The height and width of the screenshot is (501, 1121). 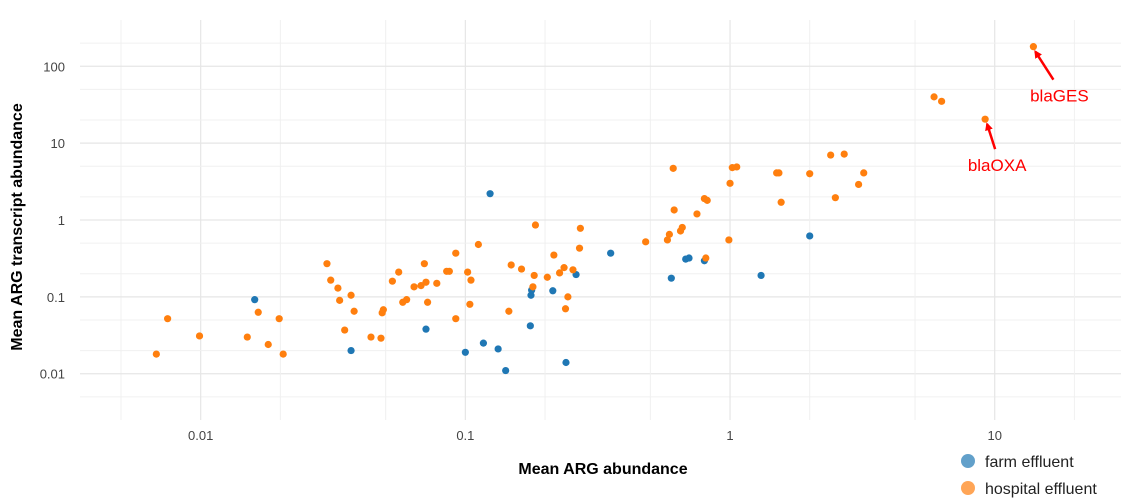 I want to click on x-axis-title: Mean ARG abundance, so click(x=602, y=469).